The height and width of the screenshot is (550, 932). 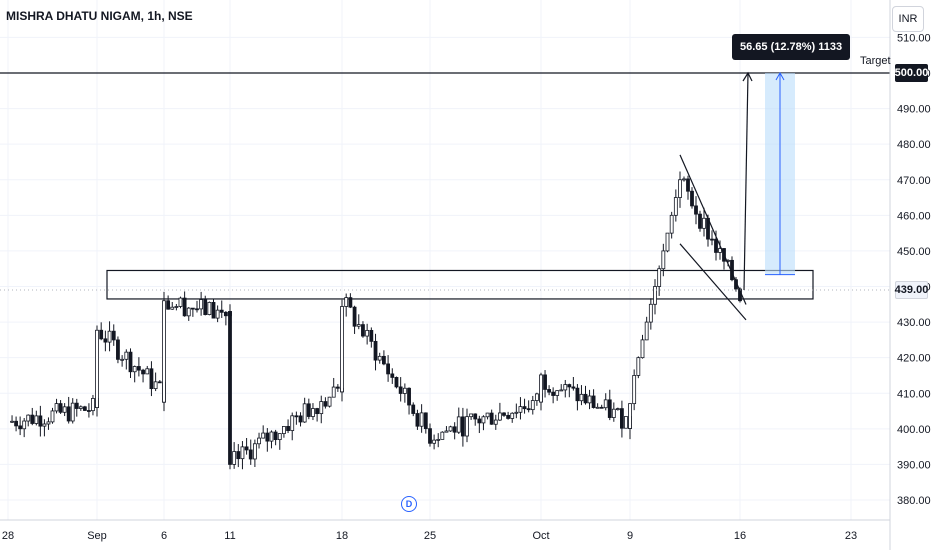 What do you see at coordinates (914, 430) in the screenshot?
I see `y-tick-label: 400.00` at bounding box center [914, 430].